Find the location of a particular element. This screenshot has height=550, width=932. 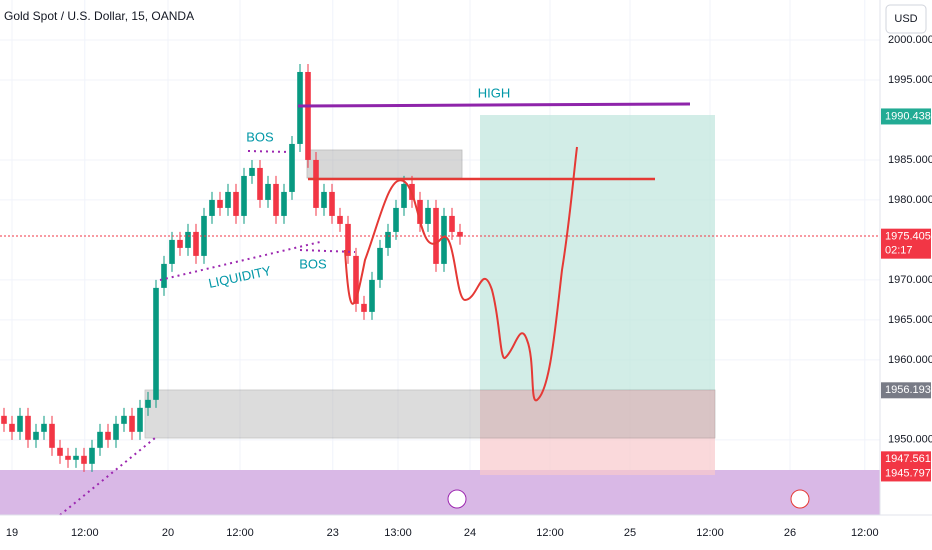

y-tick-label: 1995.000 is located at coordinates (910, 80).